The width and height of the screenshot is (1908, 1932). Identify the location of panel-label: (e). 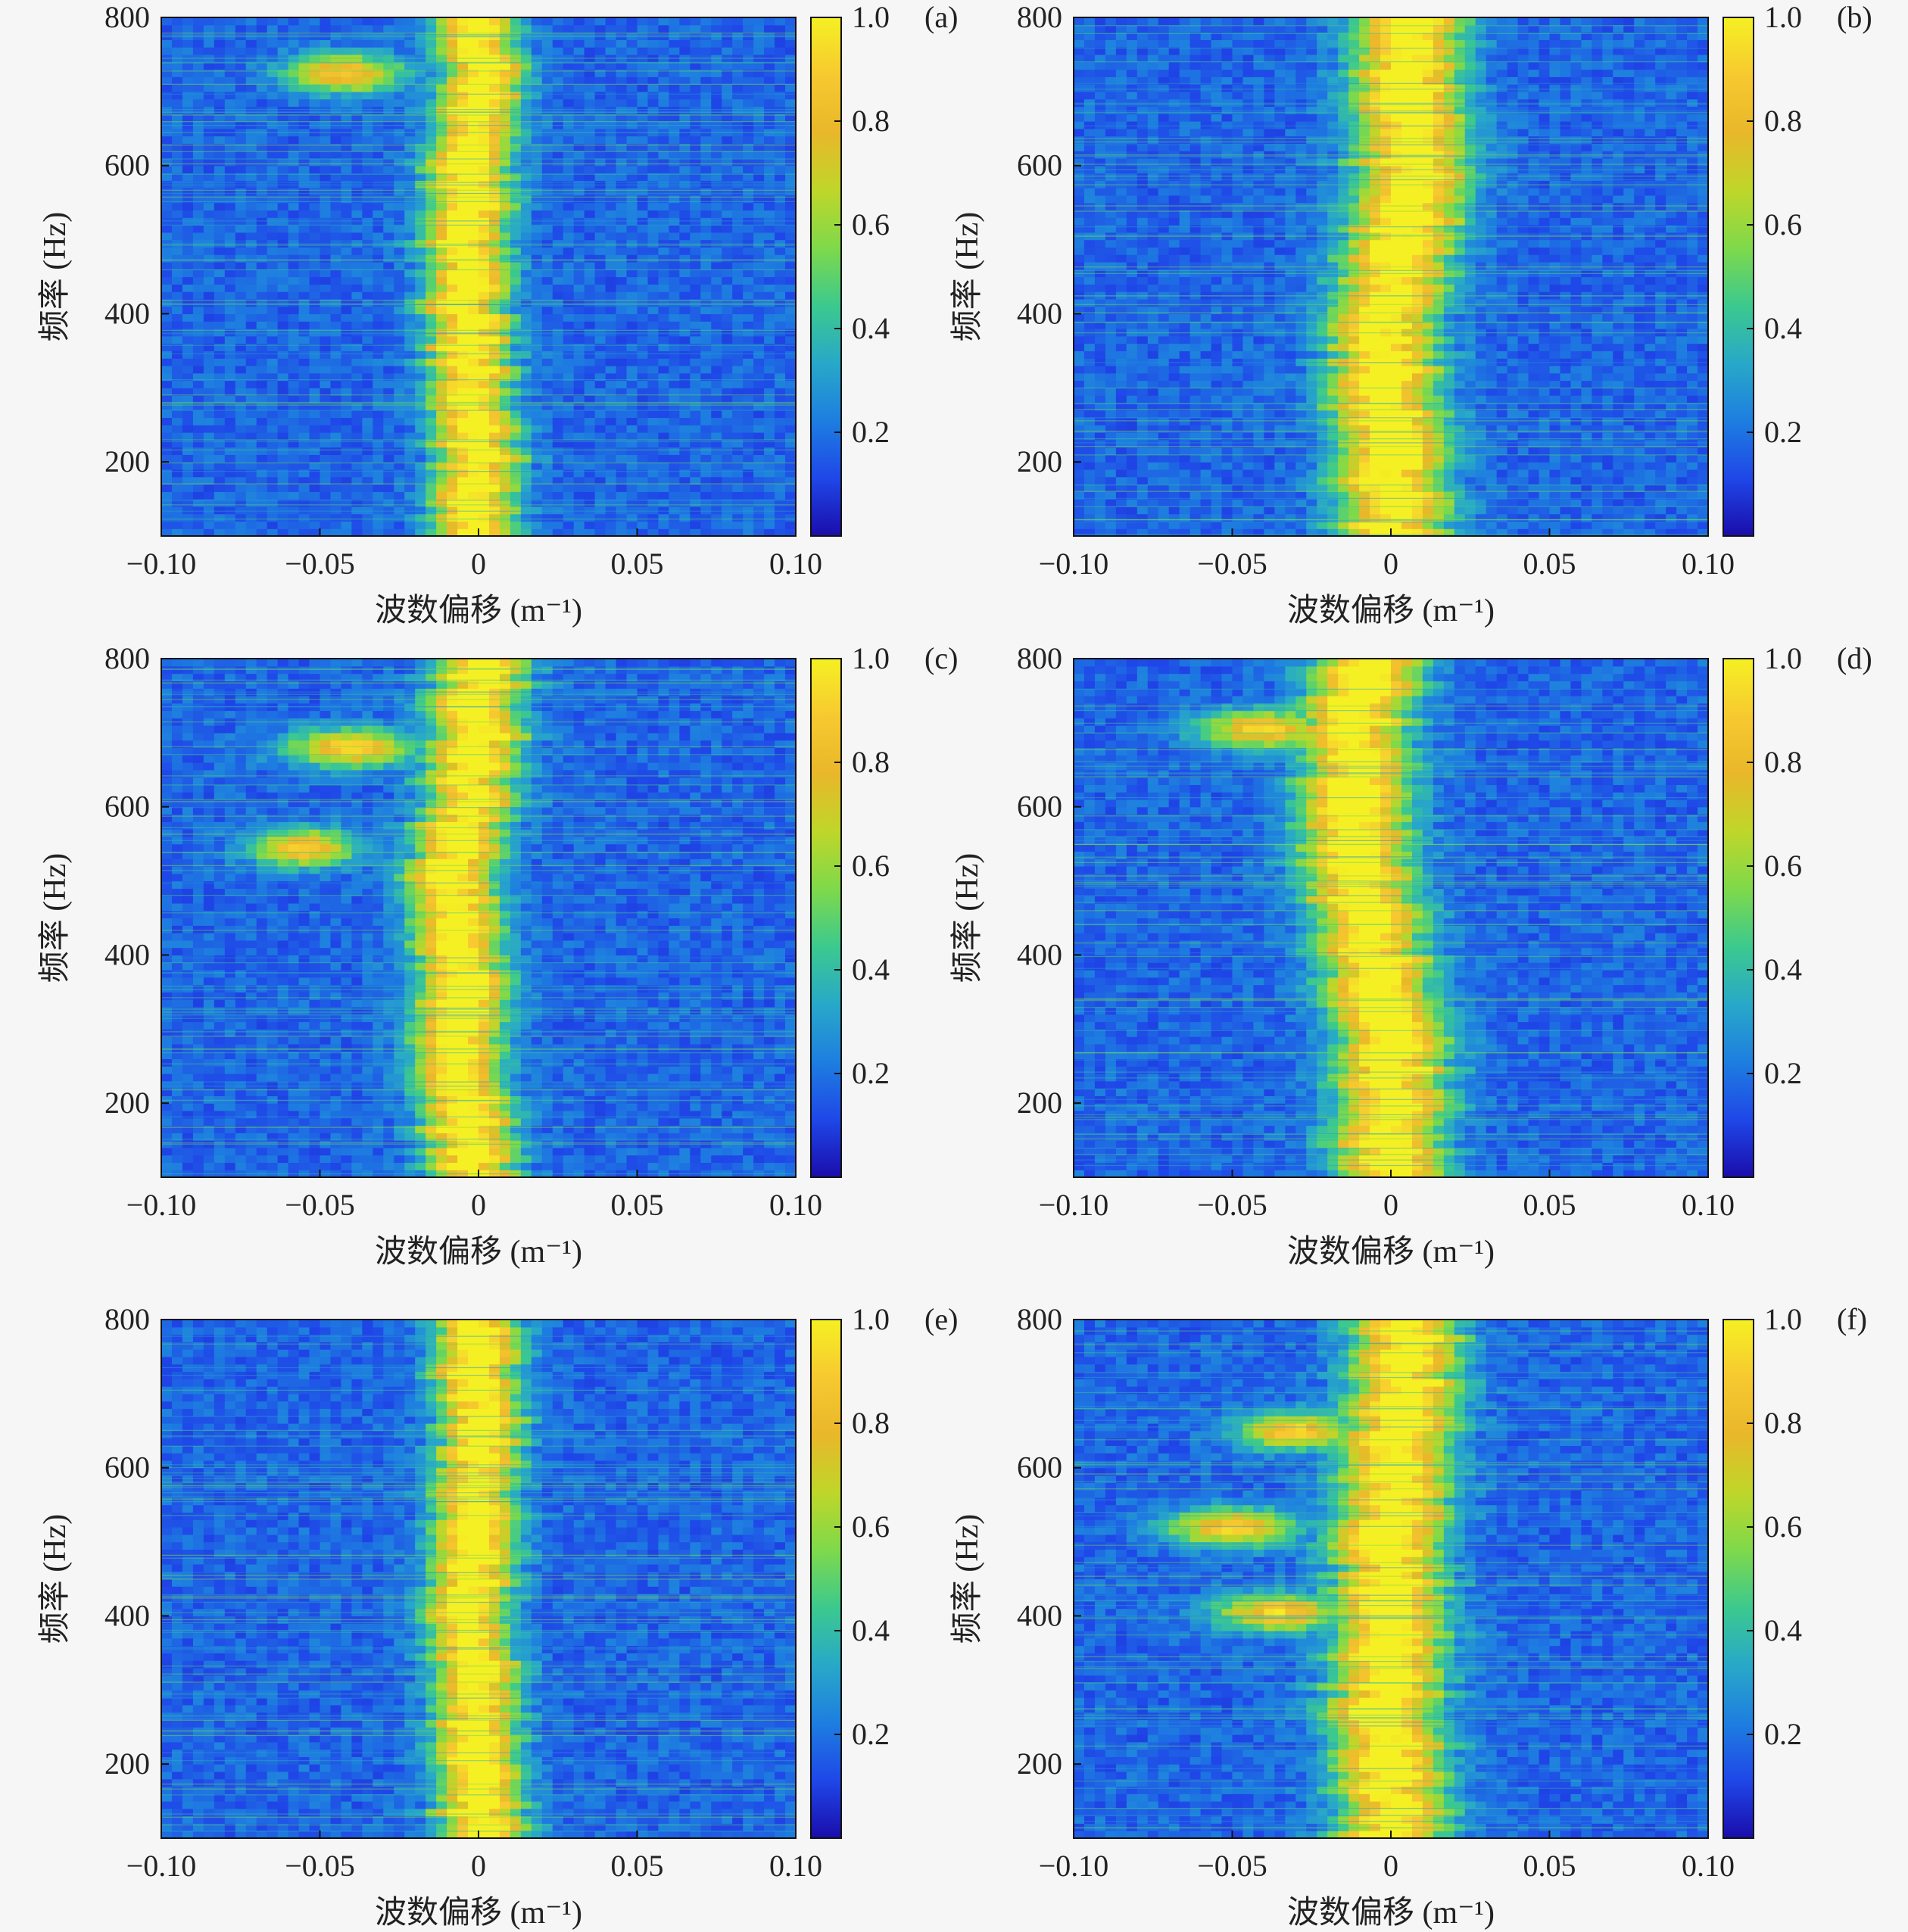
(941, 1319).